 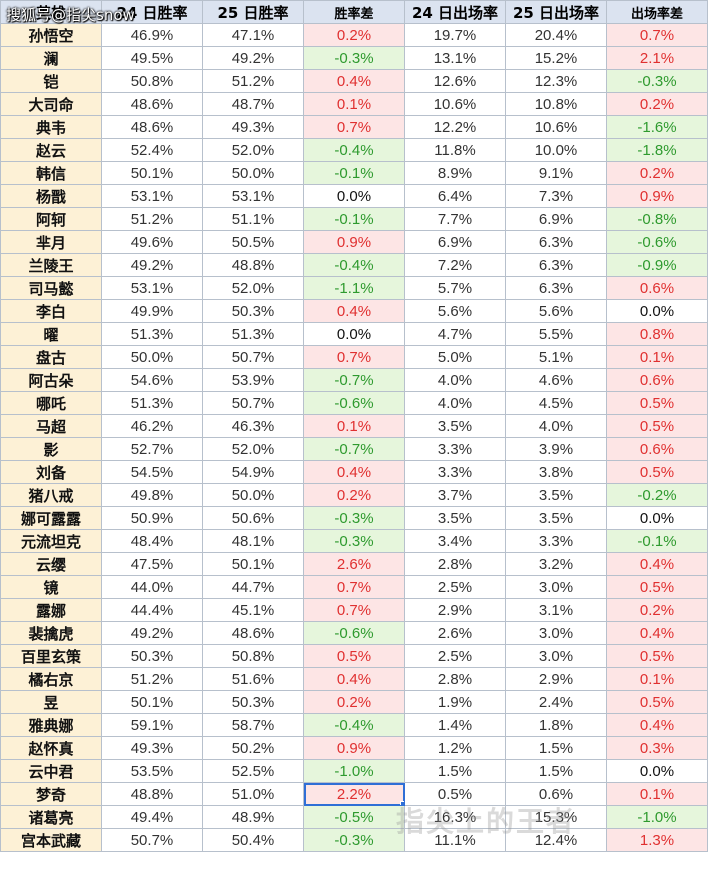 I want to click on pickrate-25-cell: 4.6%, so click(x=556, y=380).